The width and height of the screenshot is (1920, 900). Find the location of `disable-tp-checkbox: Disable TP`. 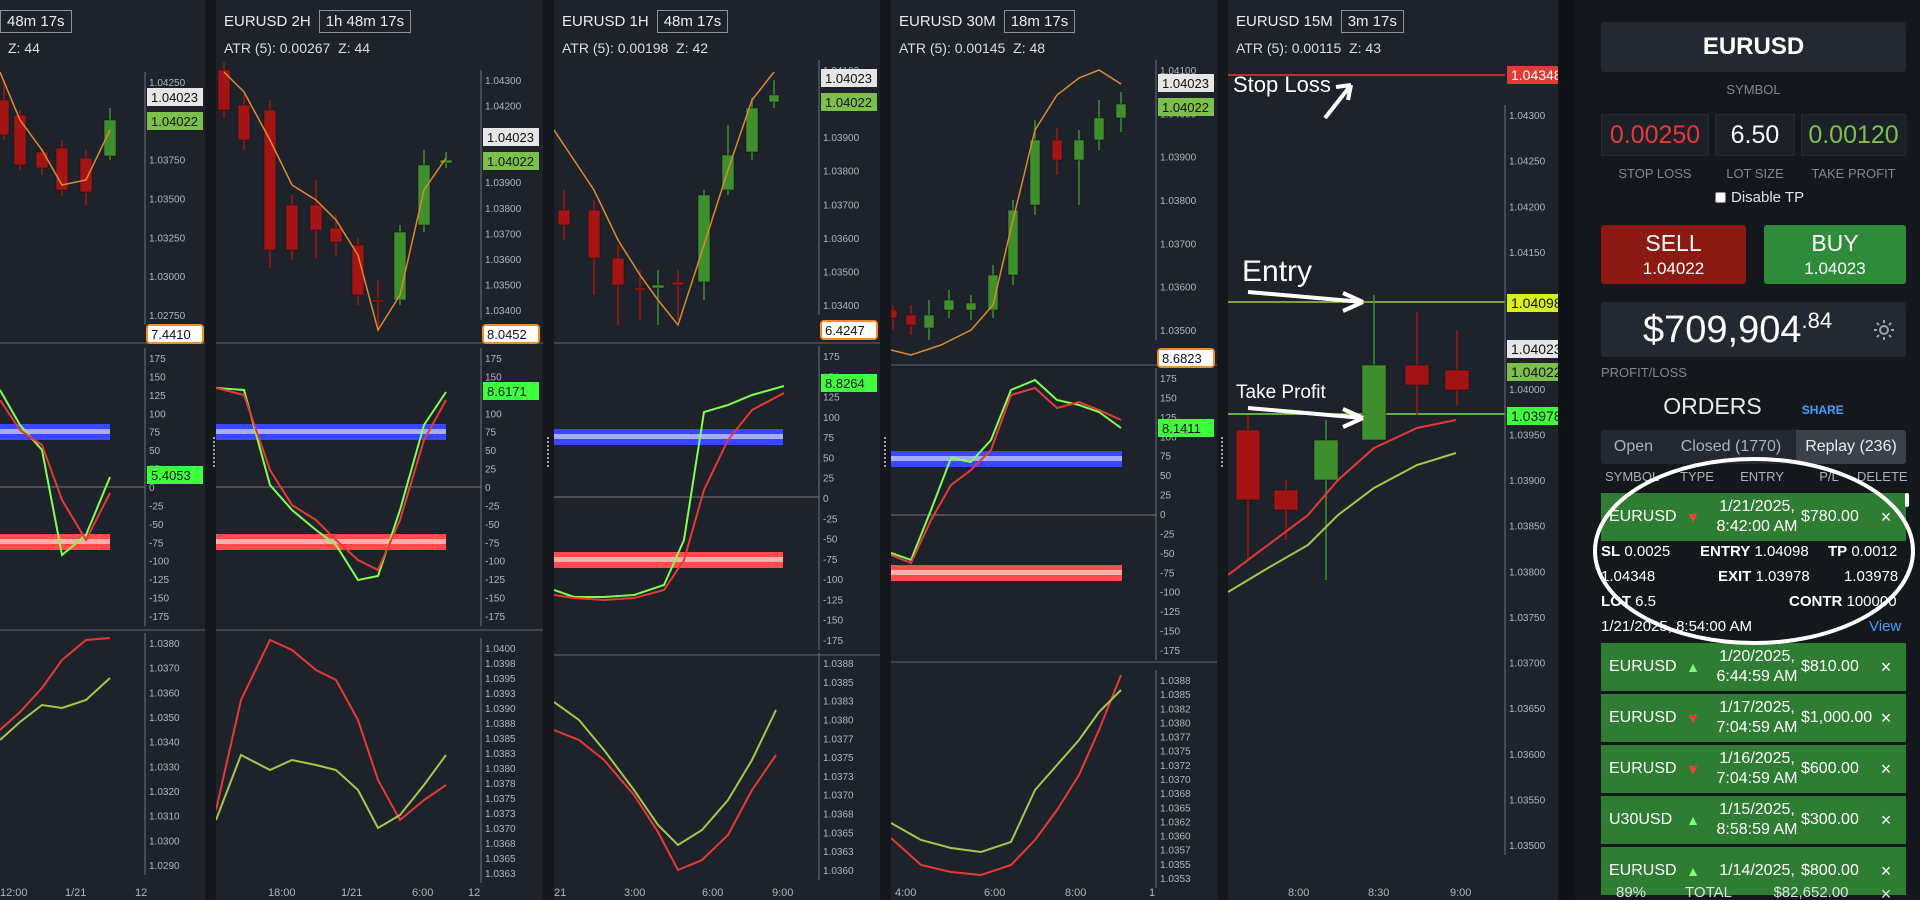

disable-tp-checkbox: Disable TP is located at coordinates (1759, 197).